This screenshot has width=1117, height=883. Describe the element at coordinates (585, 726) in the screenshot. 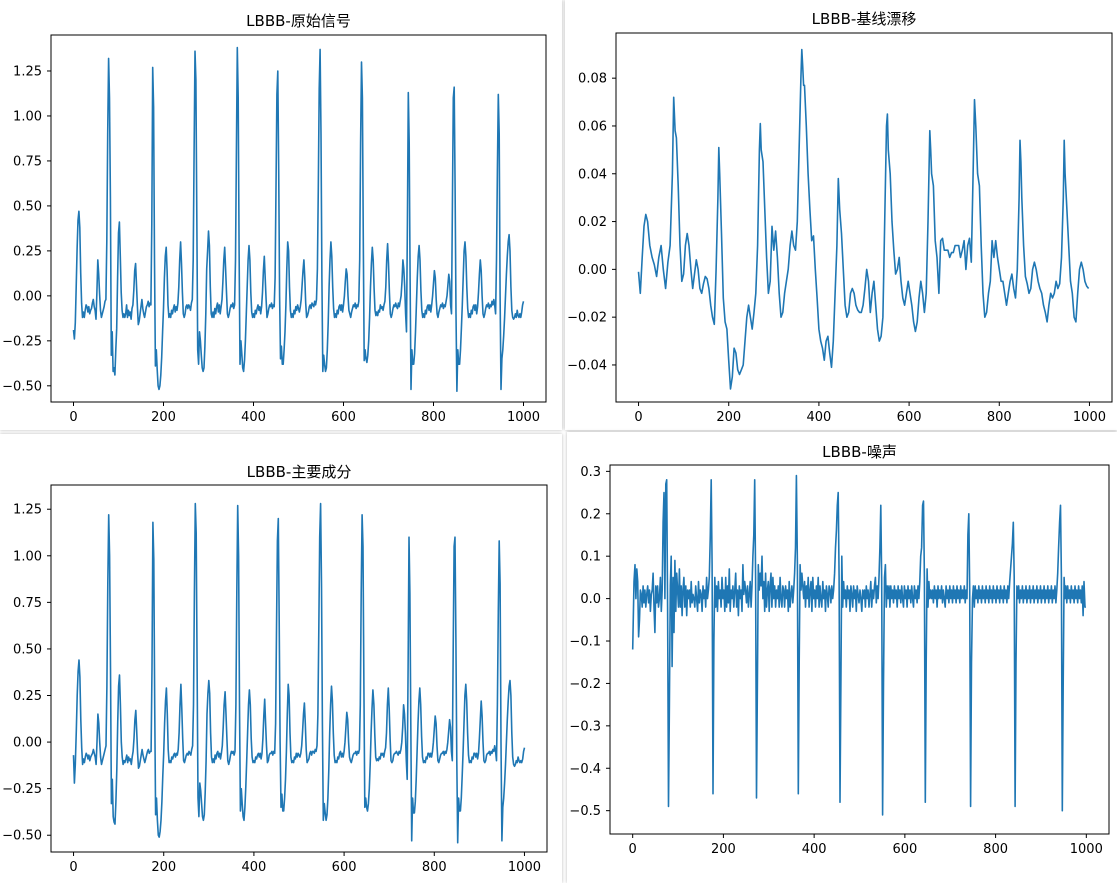

I see `y-tick-label: −0.3` at that location.